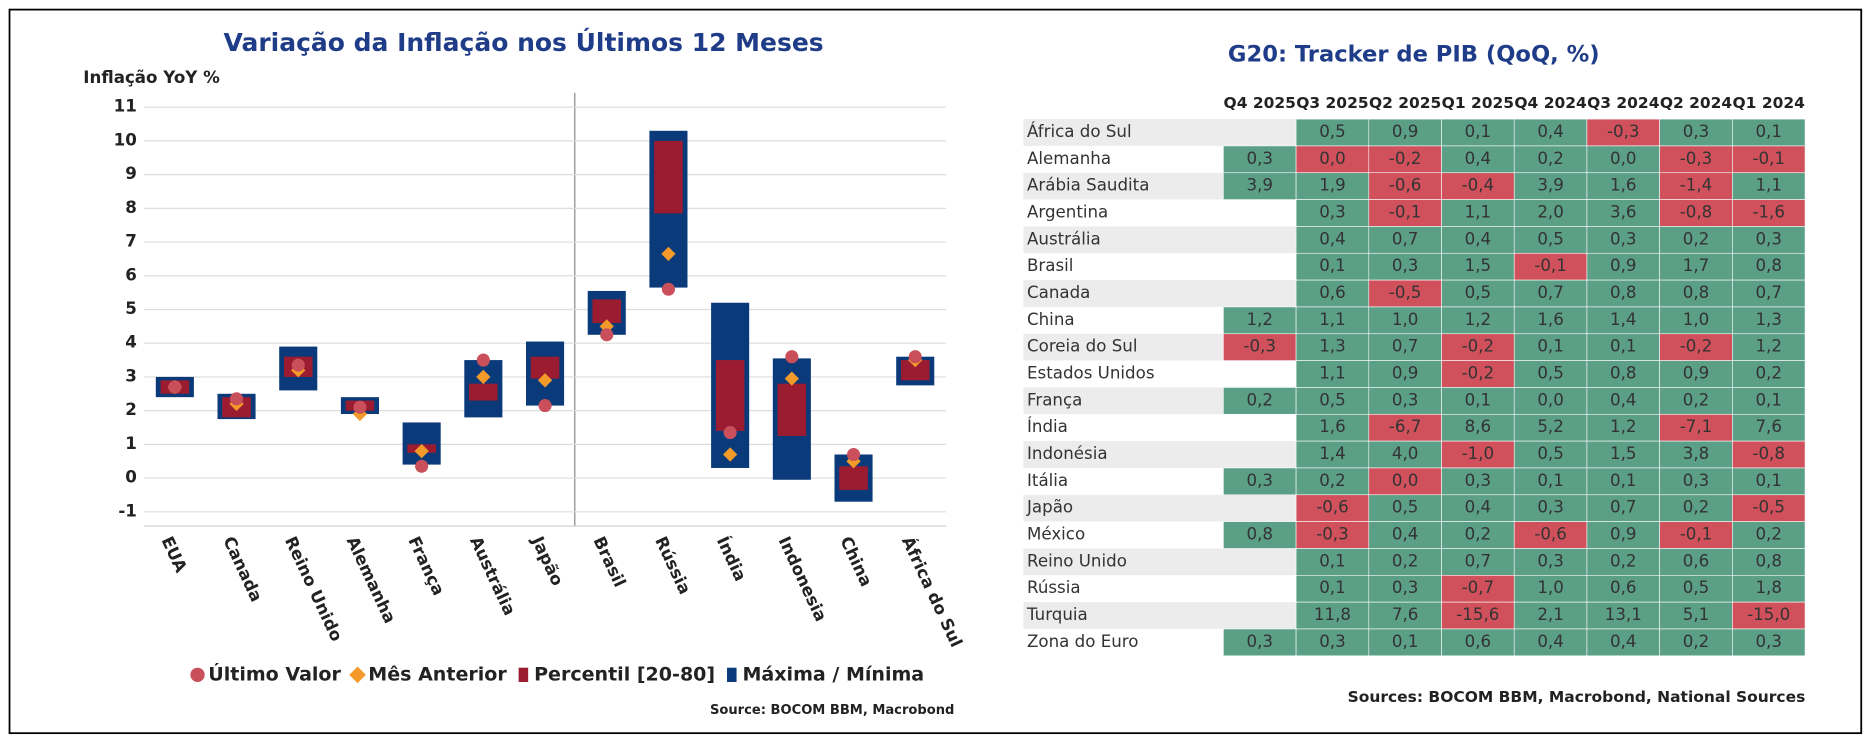 The height and width of the screenshot is (738, 1866). I want to click on cell-value: -6,7, so click(1405, 426).